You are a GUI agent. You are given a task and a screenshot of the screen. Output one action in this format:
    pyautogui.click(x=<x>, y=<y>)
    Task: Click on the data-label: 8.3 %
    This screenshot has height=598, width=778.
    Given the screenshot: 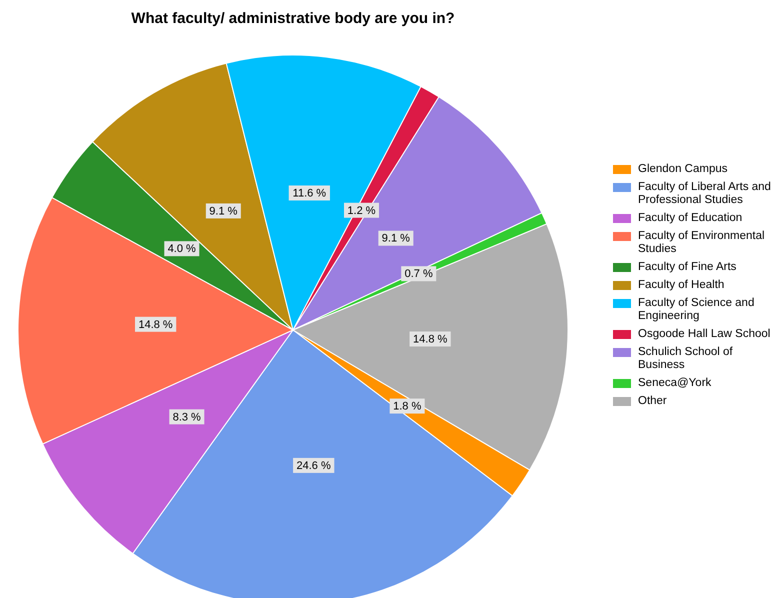 What is the action you would take?
    pyautogui.click(x=187, y=417)
    